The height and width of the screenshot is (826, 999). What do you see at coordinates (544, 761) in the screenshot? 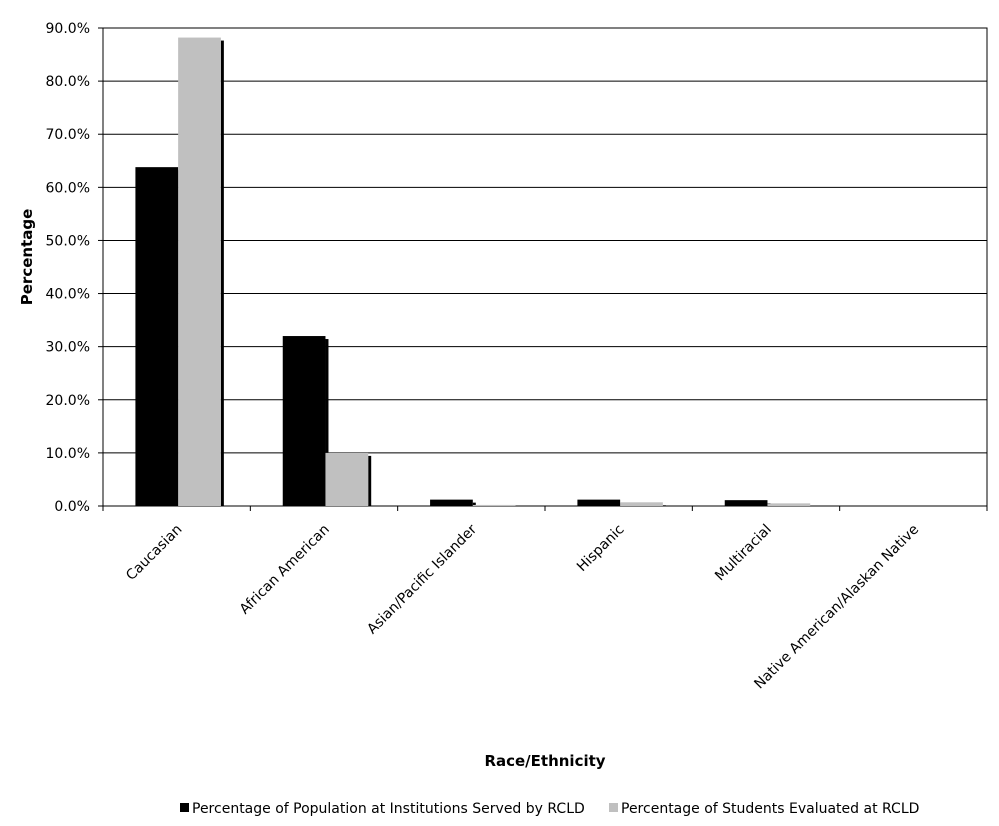
I see `x-axis-title: Race/Ethnicity` at bounding box center [544, 761].